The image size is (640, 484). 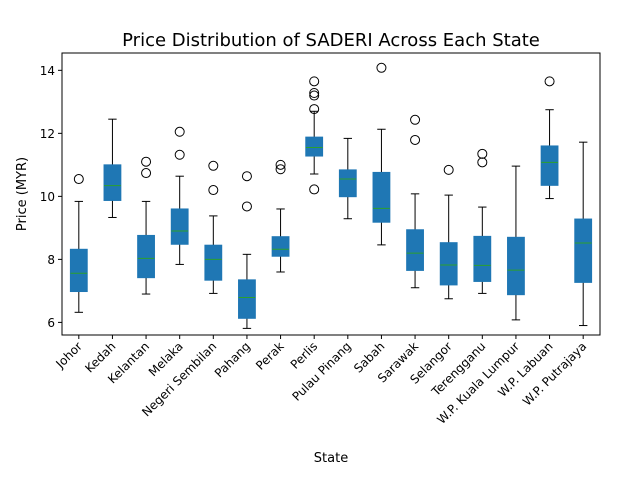 What do you see at coordinates (51, 323) in the screenshot?
I see `y-tick-label: 6` at bounding box center [51, 323].